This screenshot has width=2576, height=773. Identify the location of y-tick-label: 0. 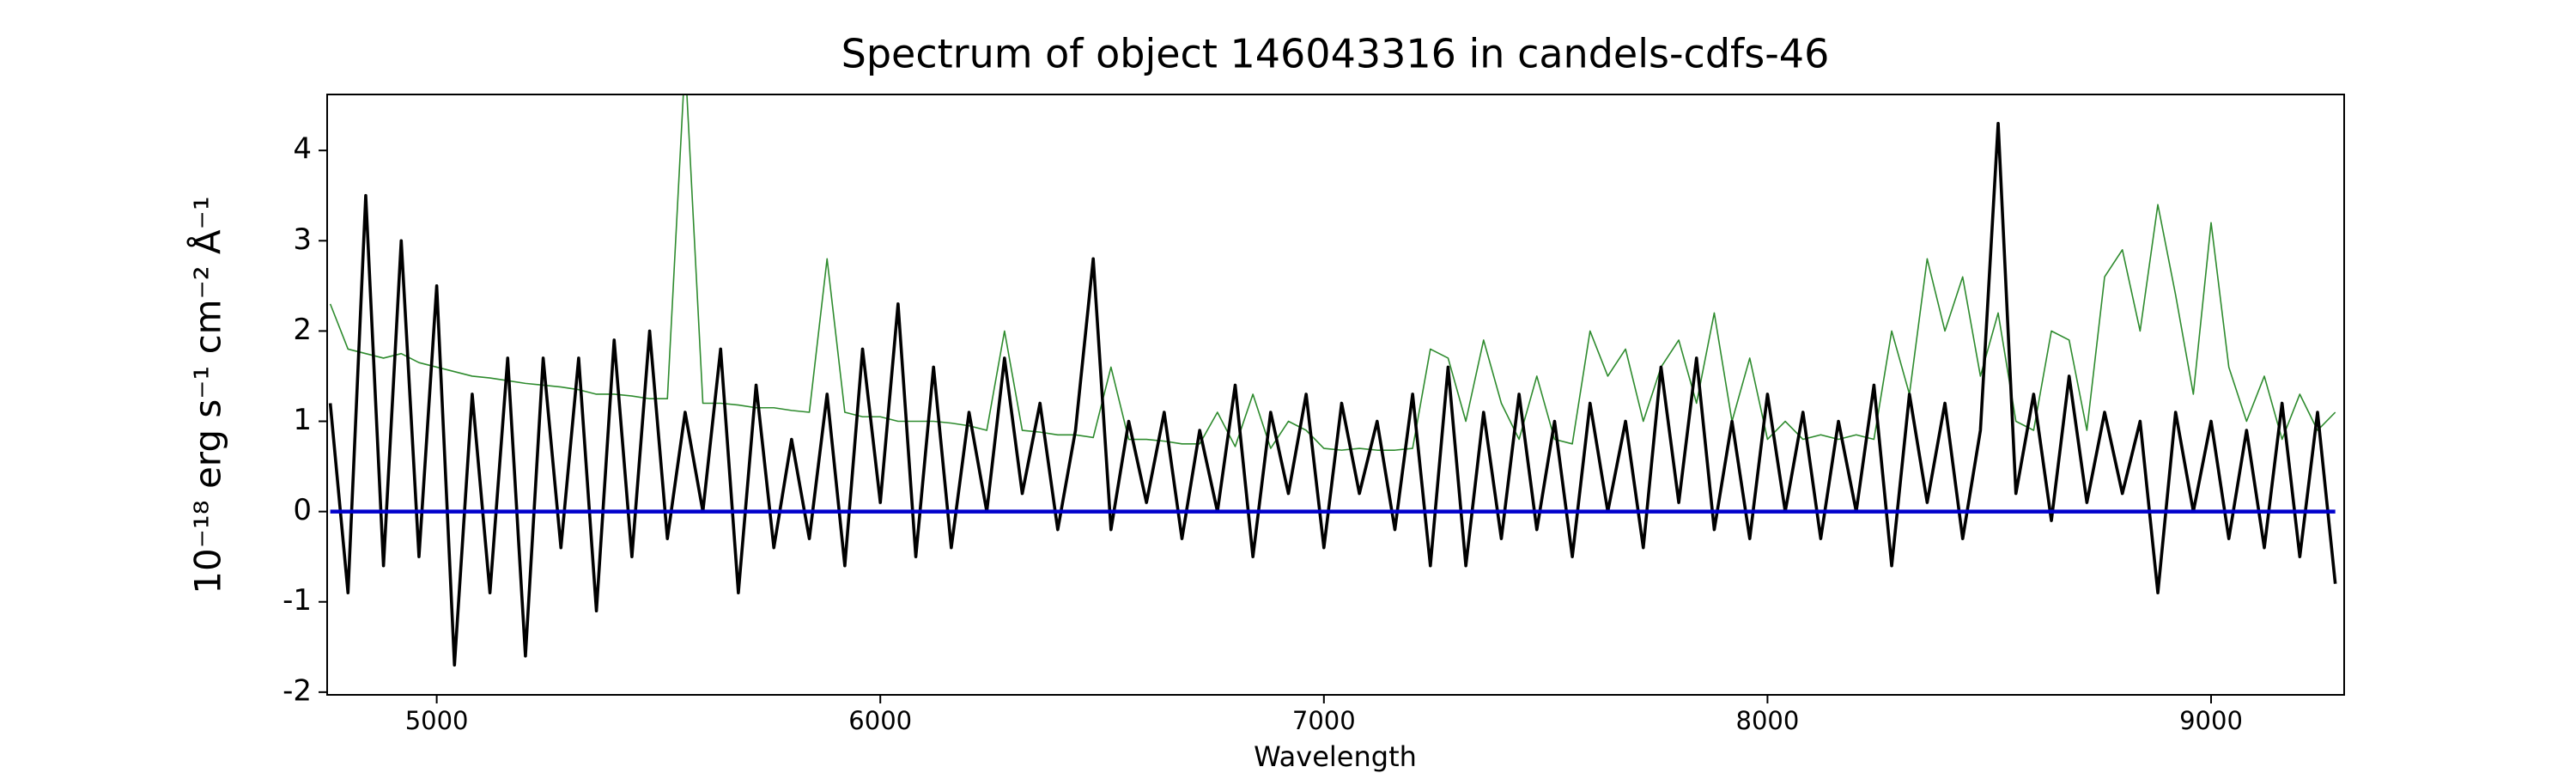
(302, 510).